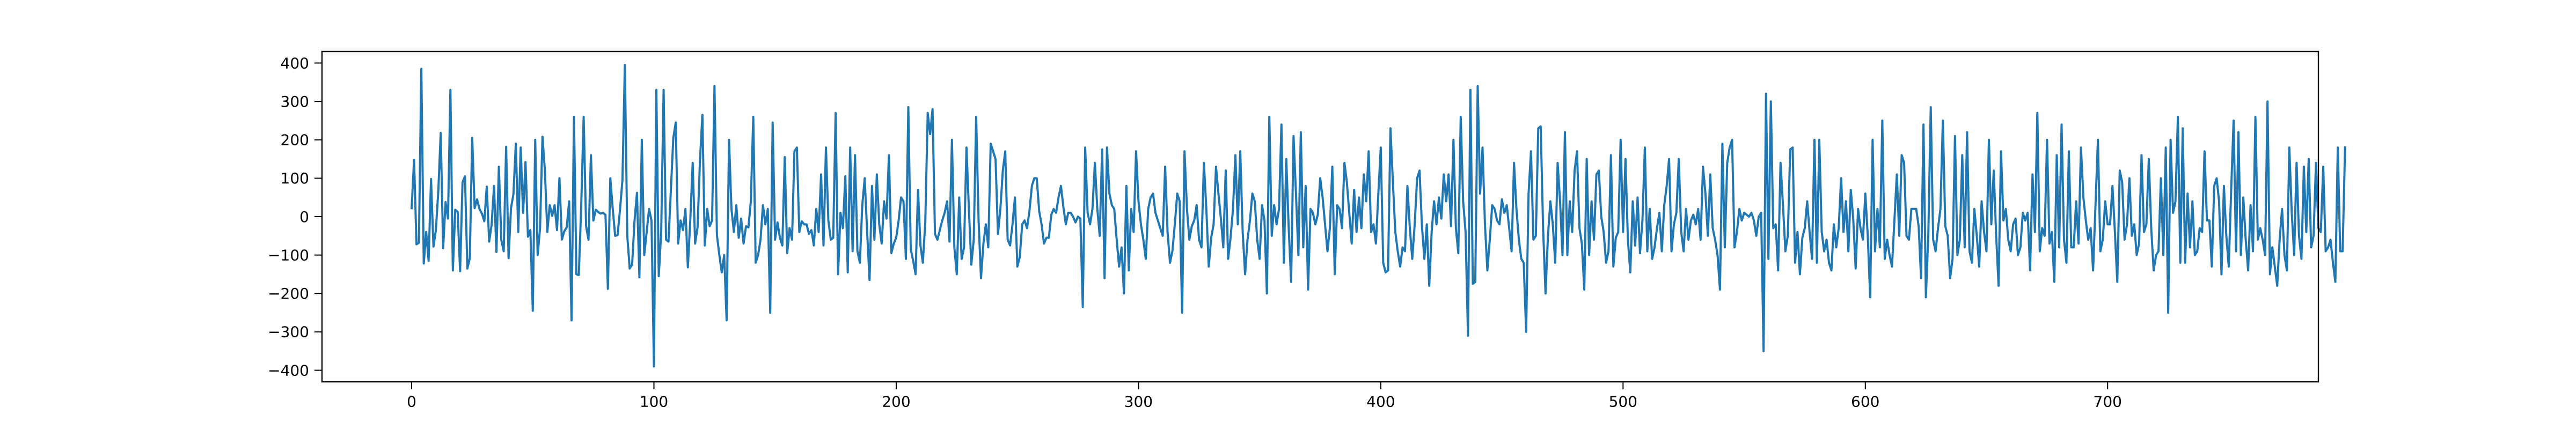  What do you see at coordinates (1264, 396) in the screenshot?
I see `x-axis: 0 100 200 300 400 500 600 700` at bounding box center [1264, 396].